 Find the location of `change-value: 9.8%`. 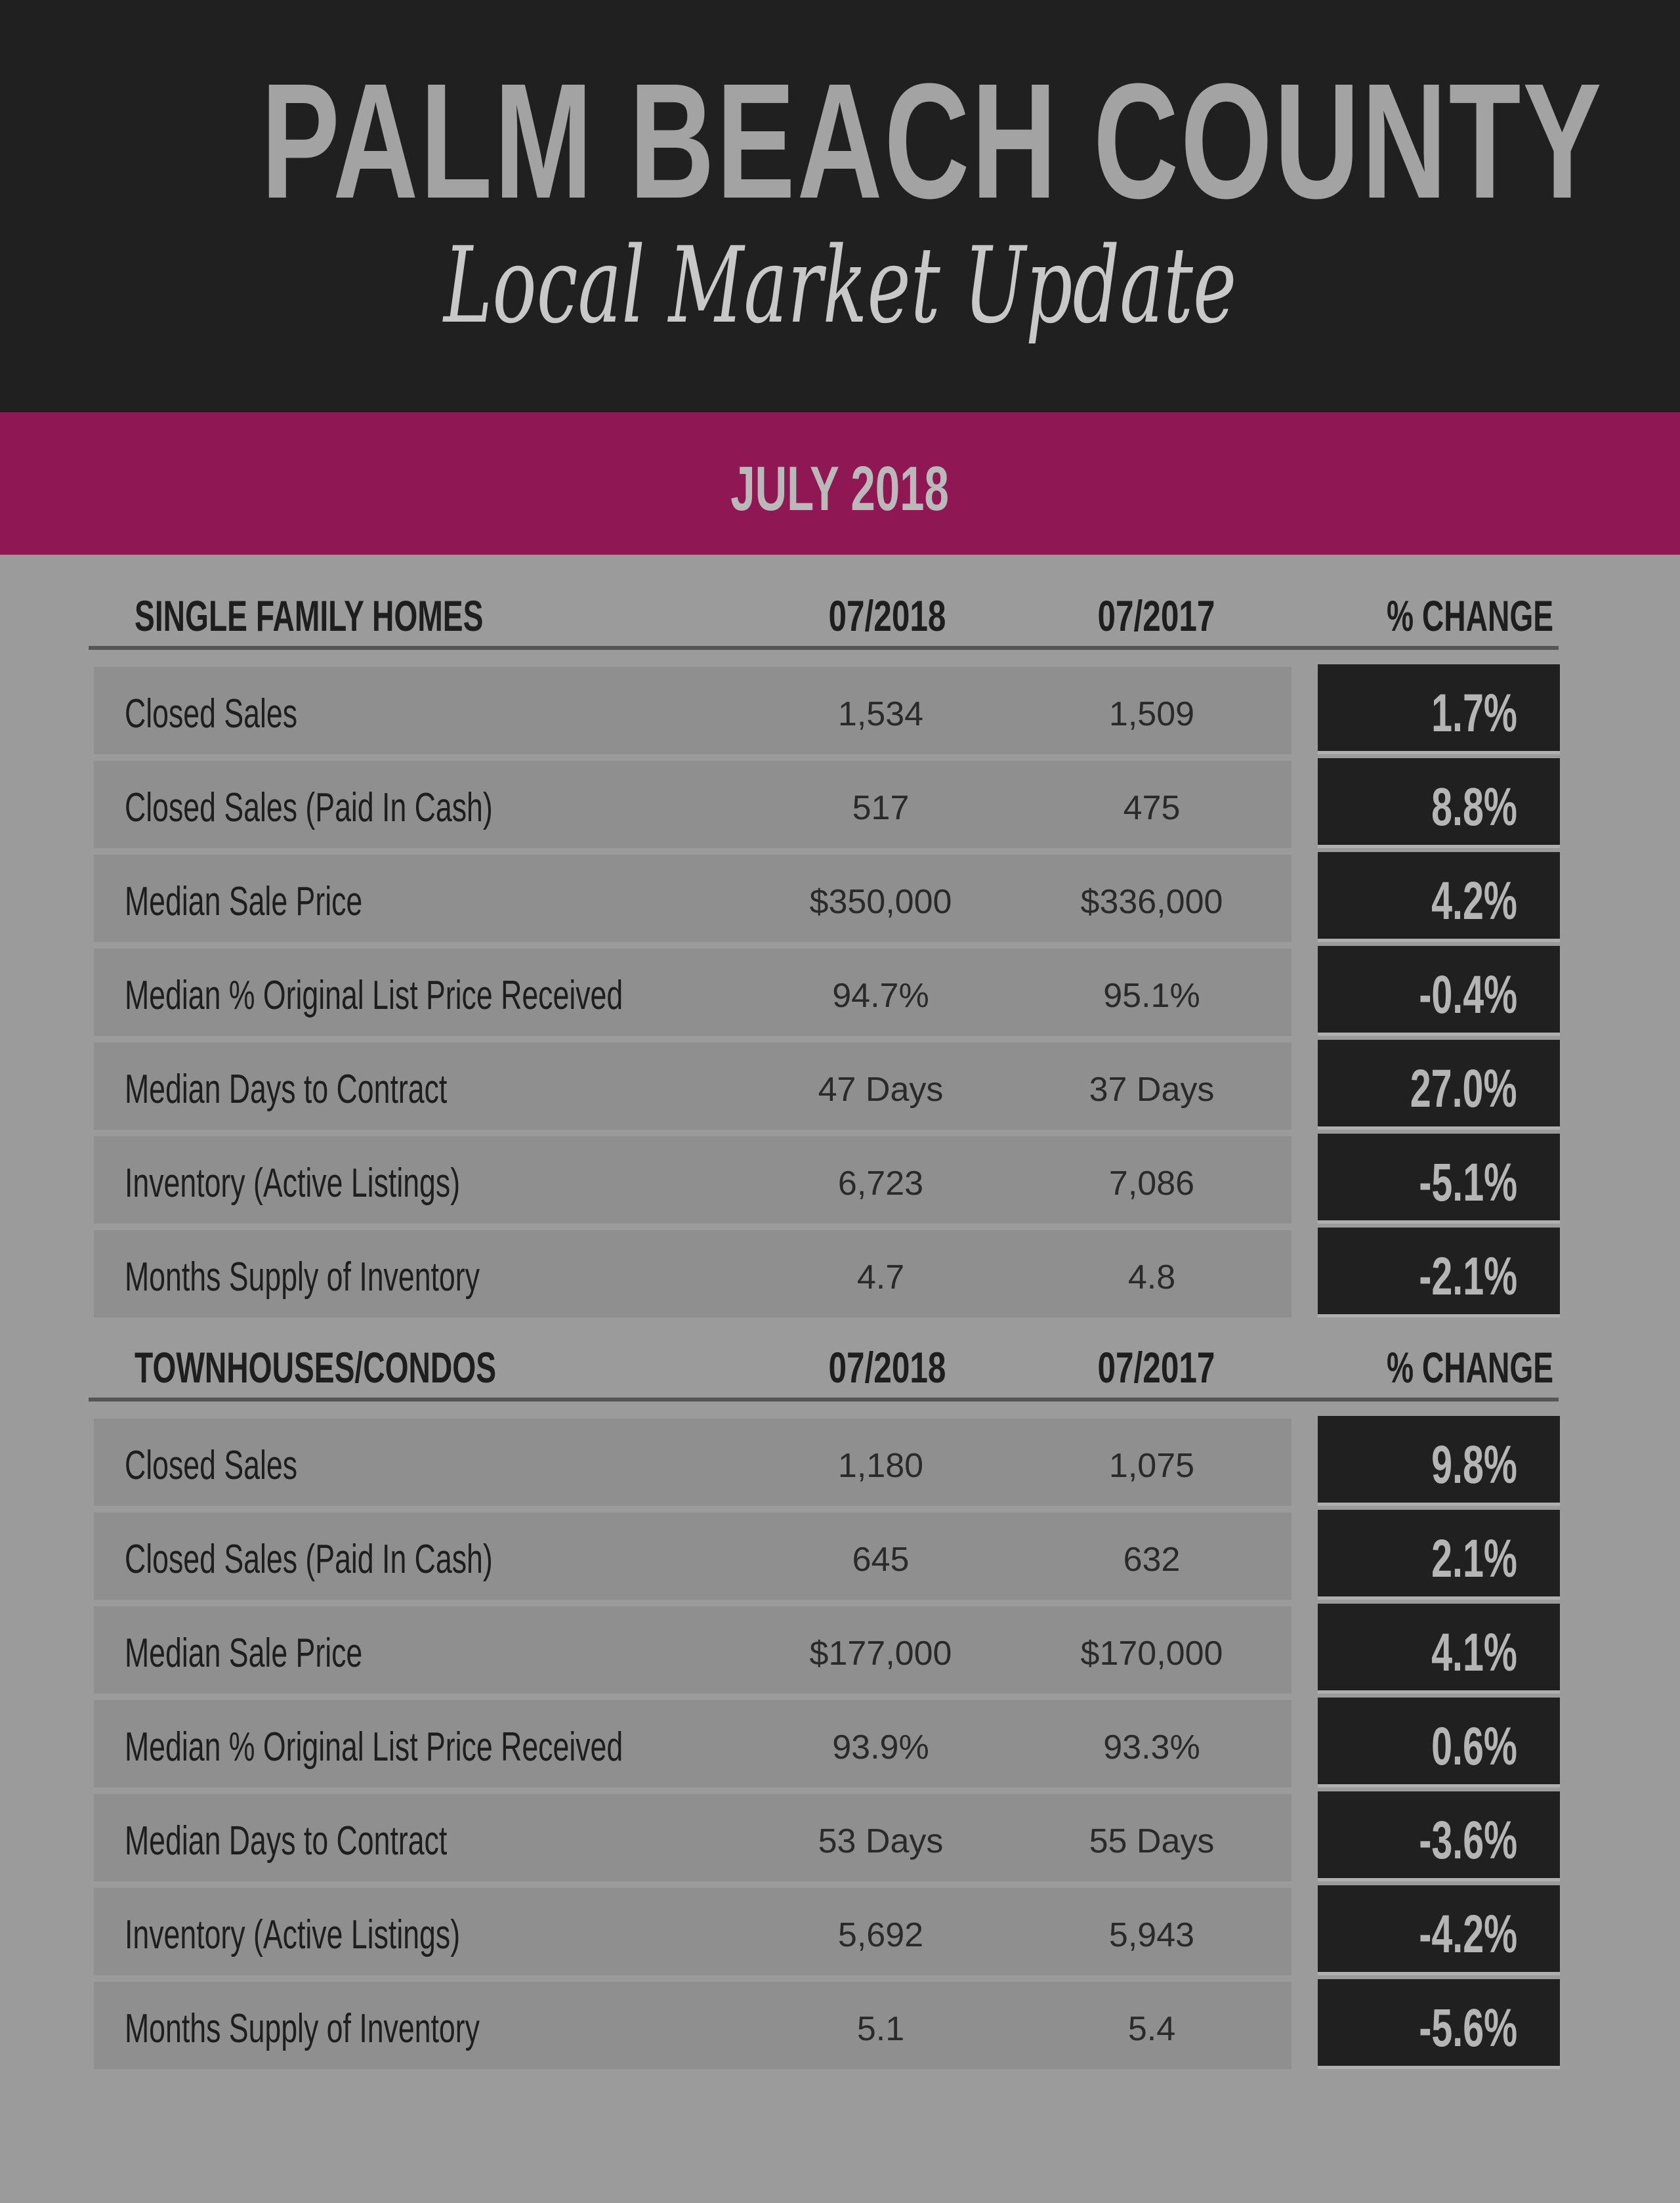

change-value: 9.8% is located at coordinates (1474, 1465).